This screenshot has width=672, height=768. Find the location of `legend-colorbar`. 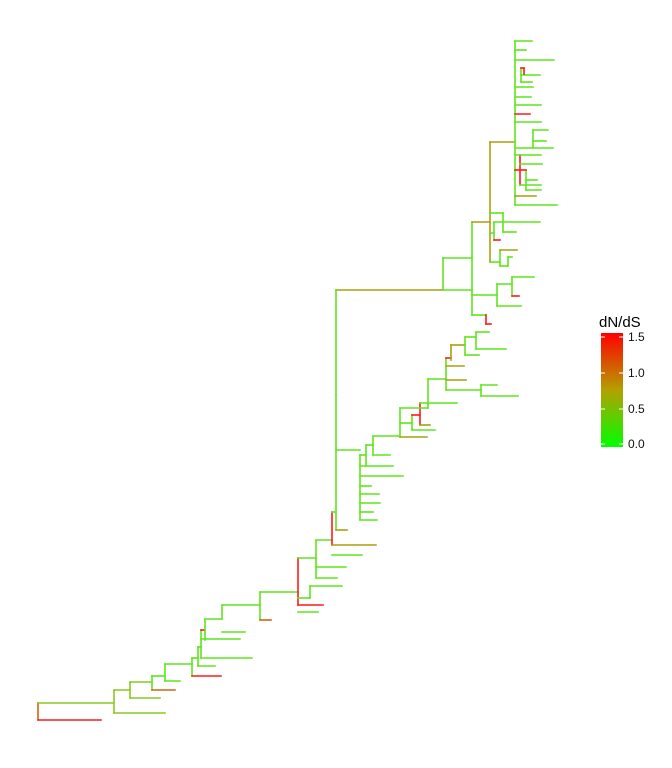

legend-colorbar is located at coordinates (612, 390).